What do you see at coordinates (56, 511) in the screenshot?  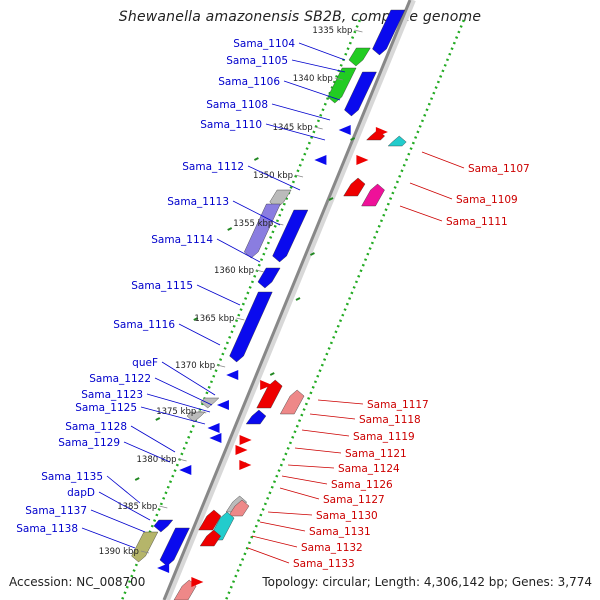 I see `forward-gene-label: Sama_1137` at bounding box center [56, 511].